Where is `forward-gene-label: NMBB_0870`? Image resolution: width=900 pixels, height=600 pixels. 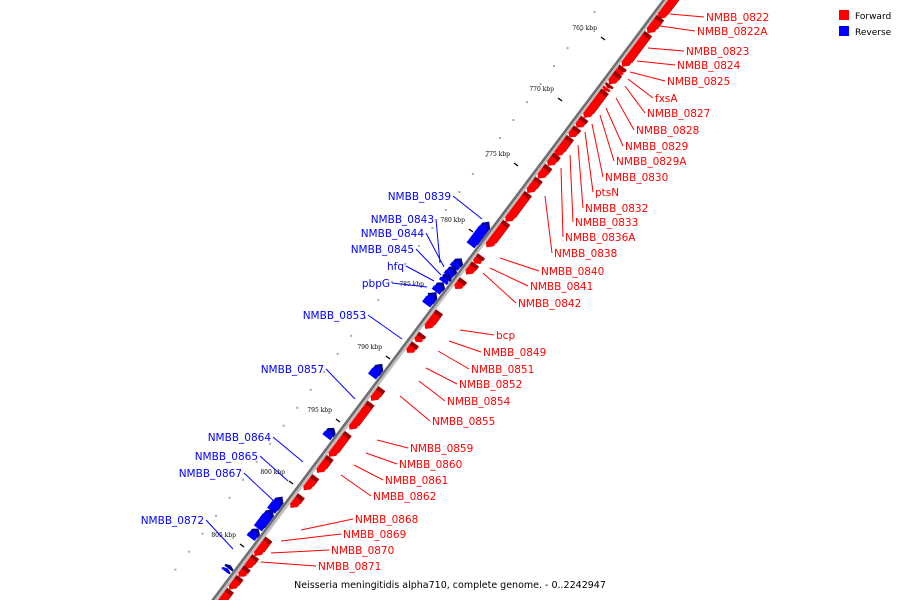 forward-gene-label: NMBB_0870 is located at coordinates (362, 551).